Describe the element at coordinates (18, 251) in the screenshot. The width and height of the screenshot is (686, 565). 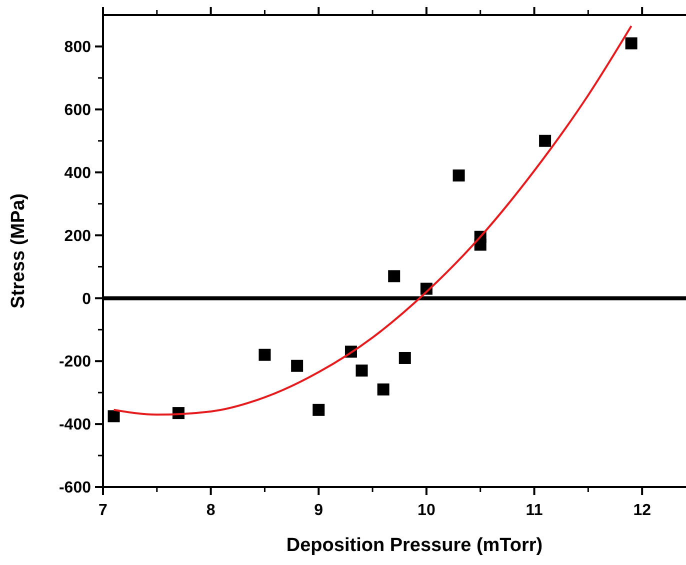
I see `y-axis-title: Stress (MPa)` at that location.